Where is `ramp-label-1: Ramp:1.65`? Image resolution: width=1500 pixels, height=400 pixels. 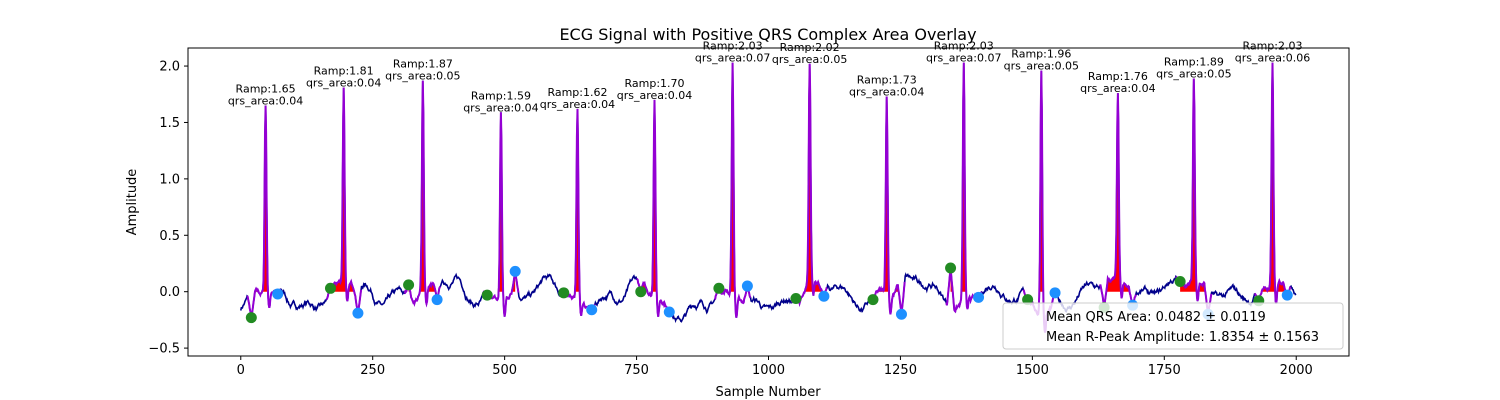
ramp-label-1: Ramp:1.65 is located at coordinates (266, 89).